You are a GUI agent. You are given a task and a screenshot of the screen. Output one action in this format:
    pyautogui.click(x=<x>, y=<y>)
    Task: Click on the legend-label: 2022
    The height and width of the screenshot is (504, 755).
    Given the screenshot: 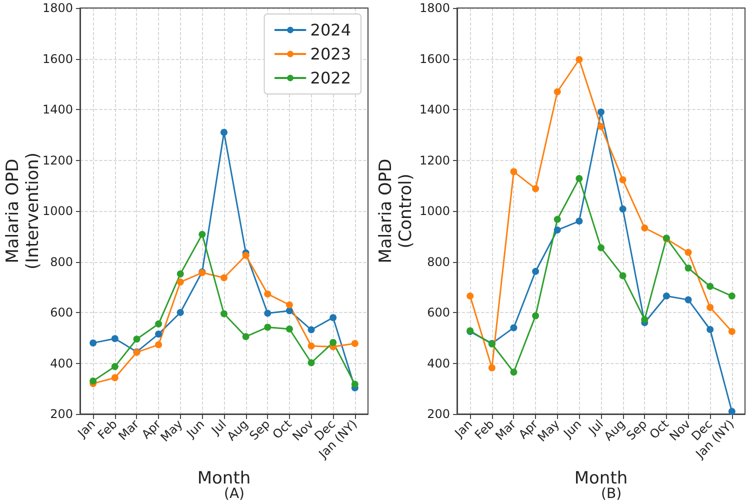 What is the action you would take?
    pyautogui.click(x=330, y=78)
    